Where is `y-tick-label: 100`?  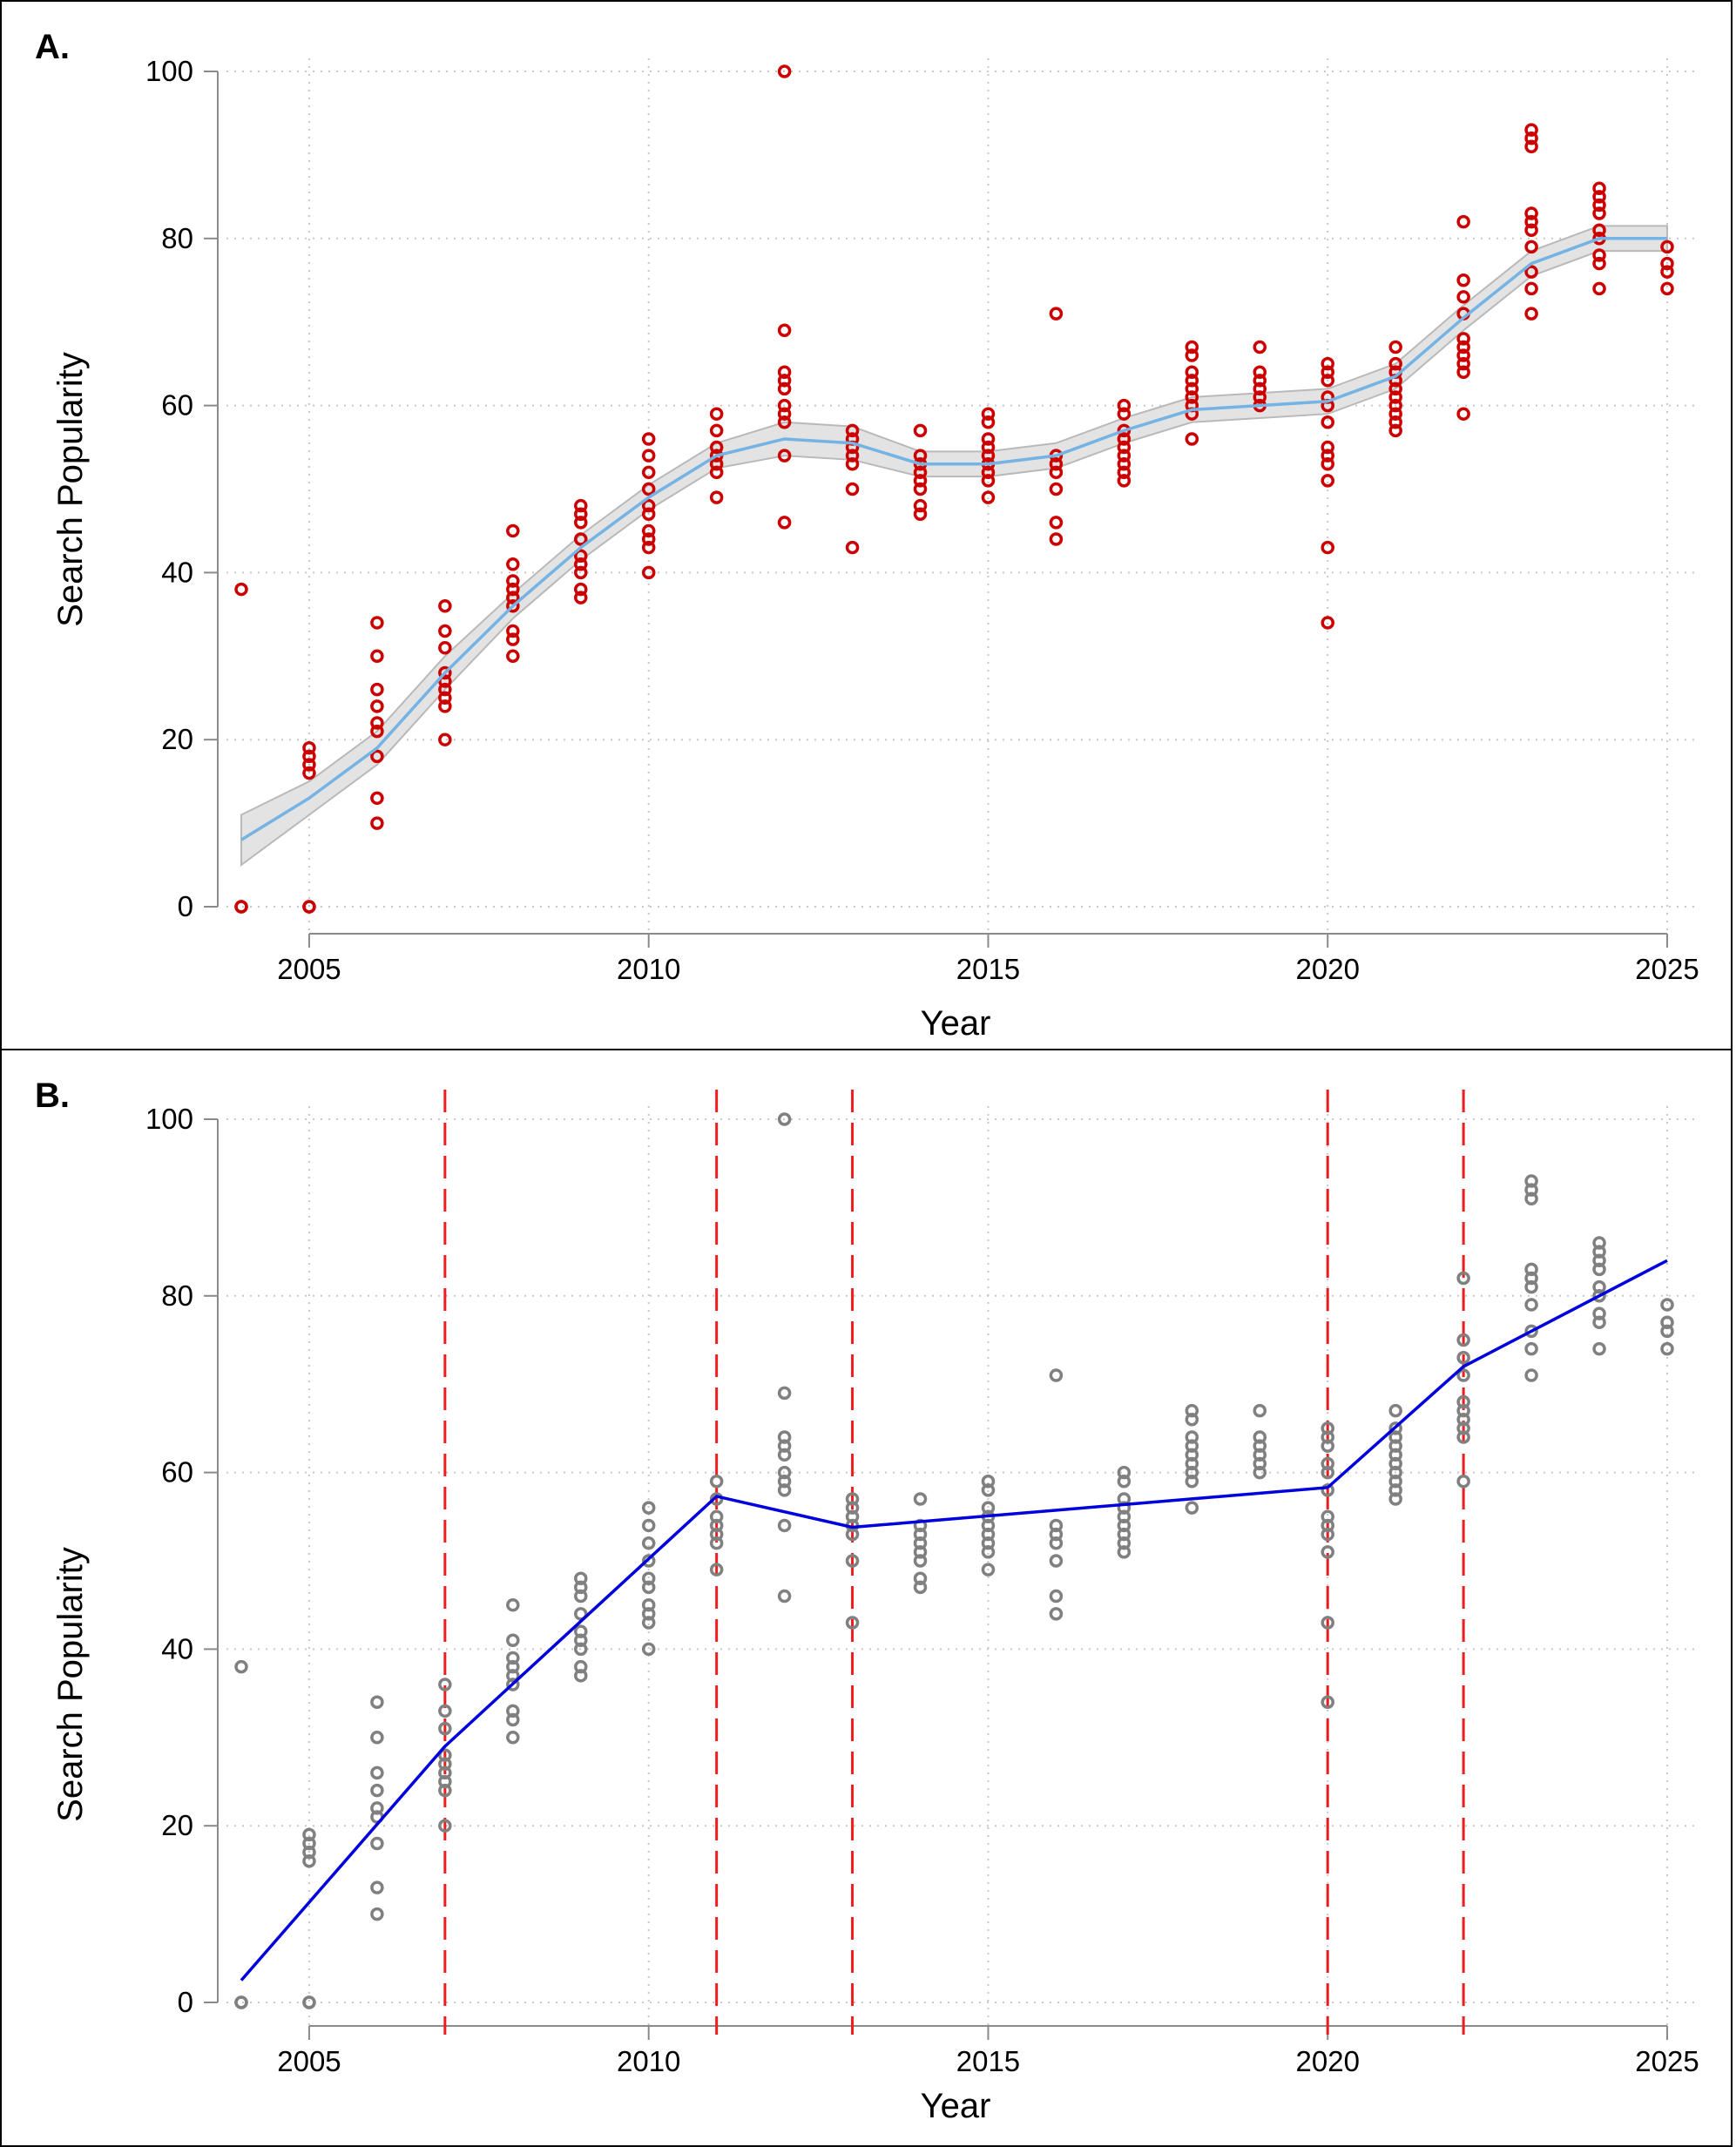
y-tick-label: 100 is located at coordinates (169, 1119).